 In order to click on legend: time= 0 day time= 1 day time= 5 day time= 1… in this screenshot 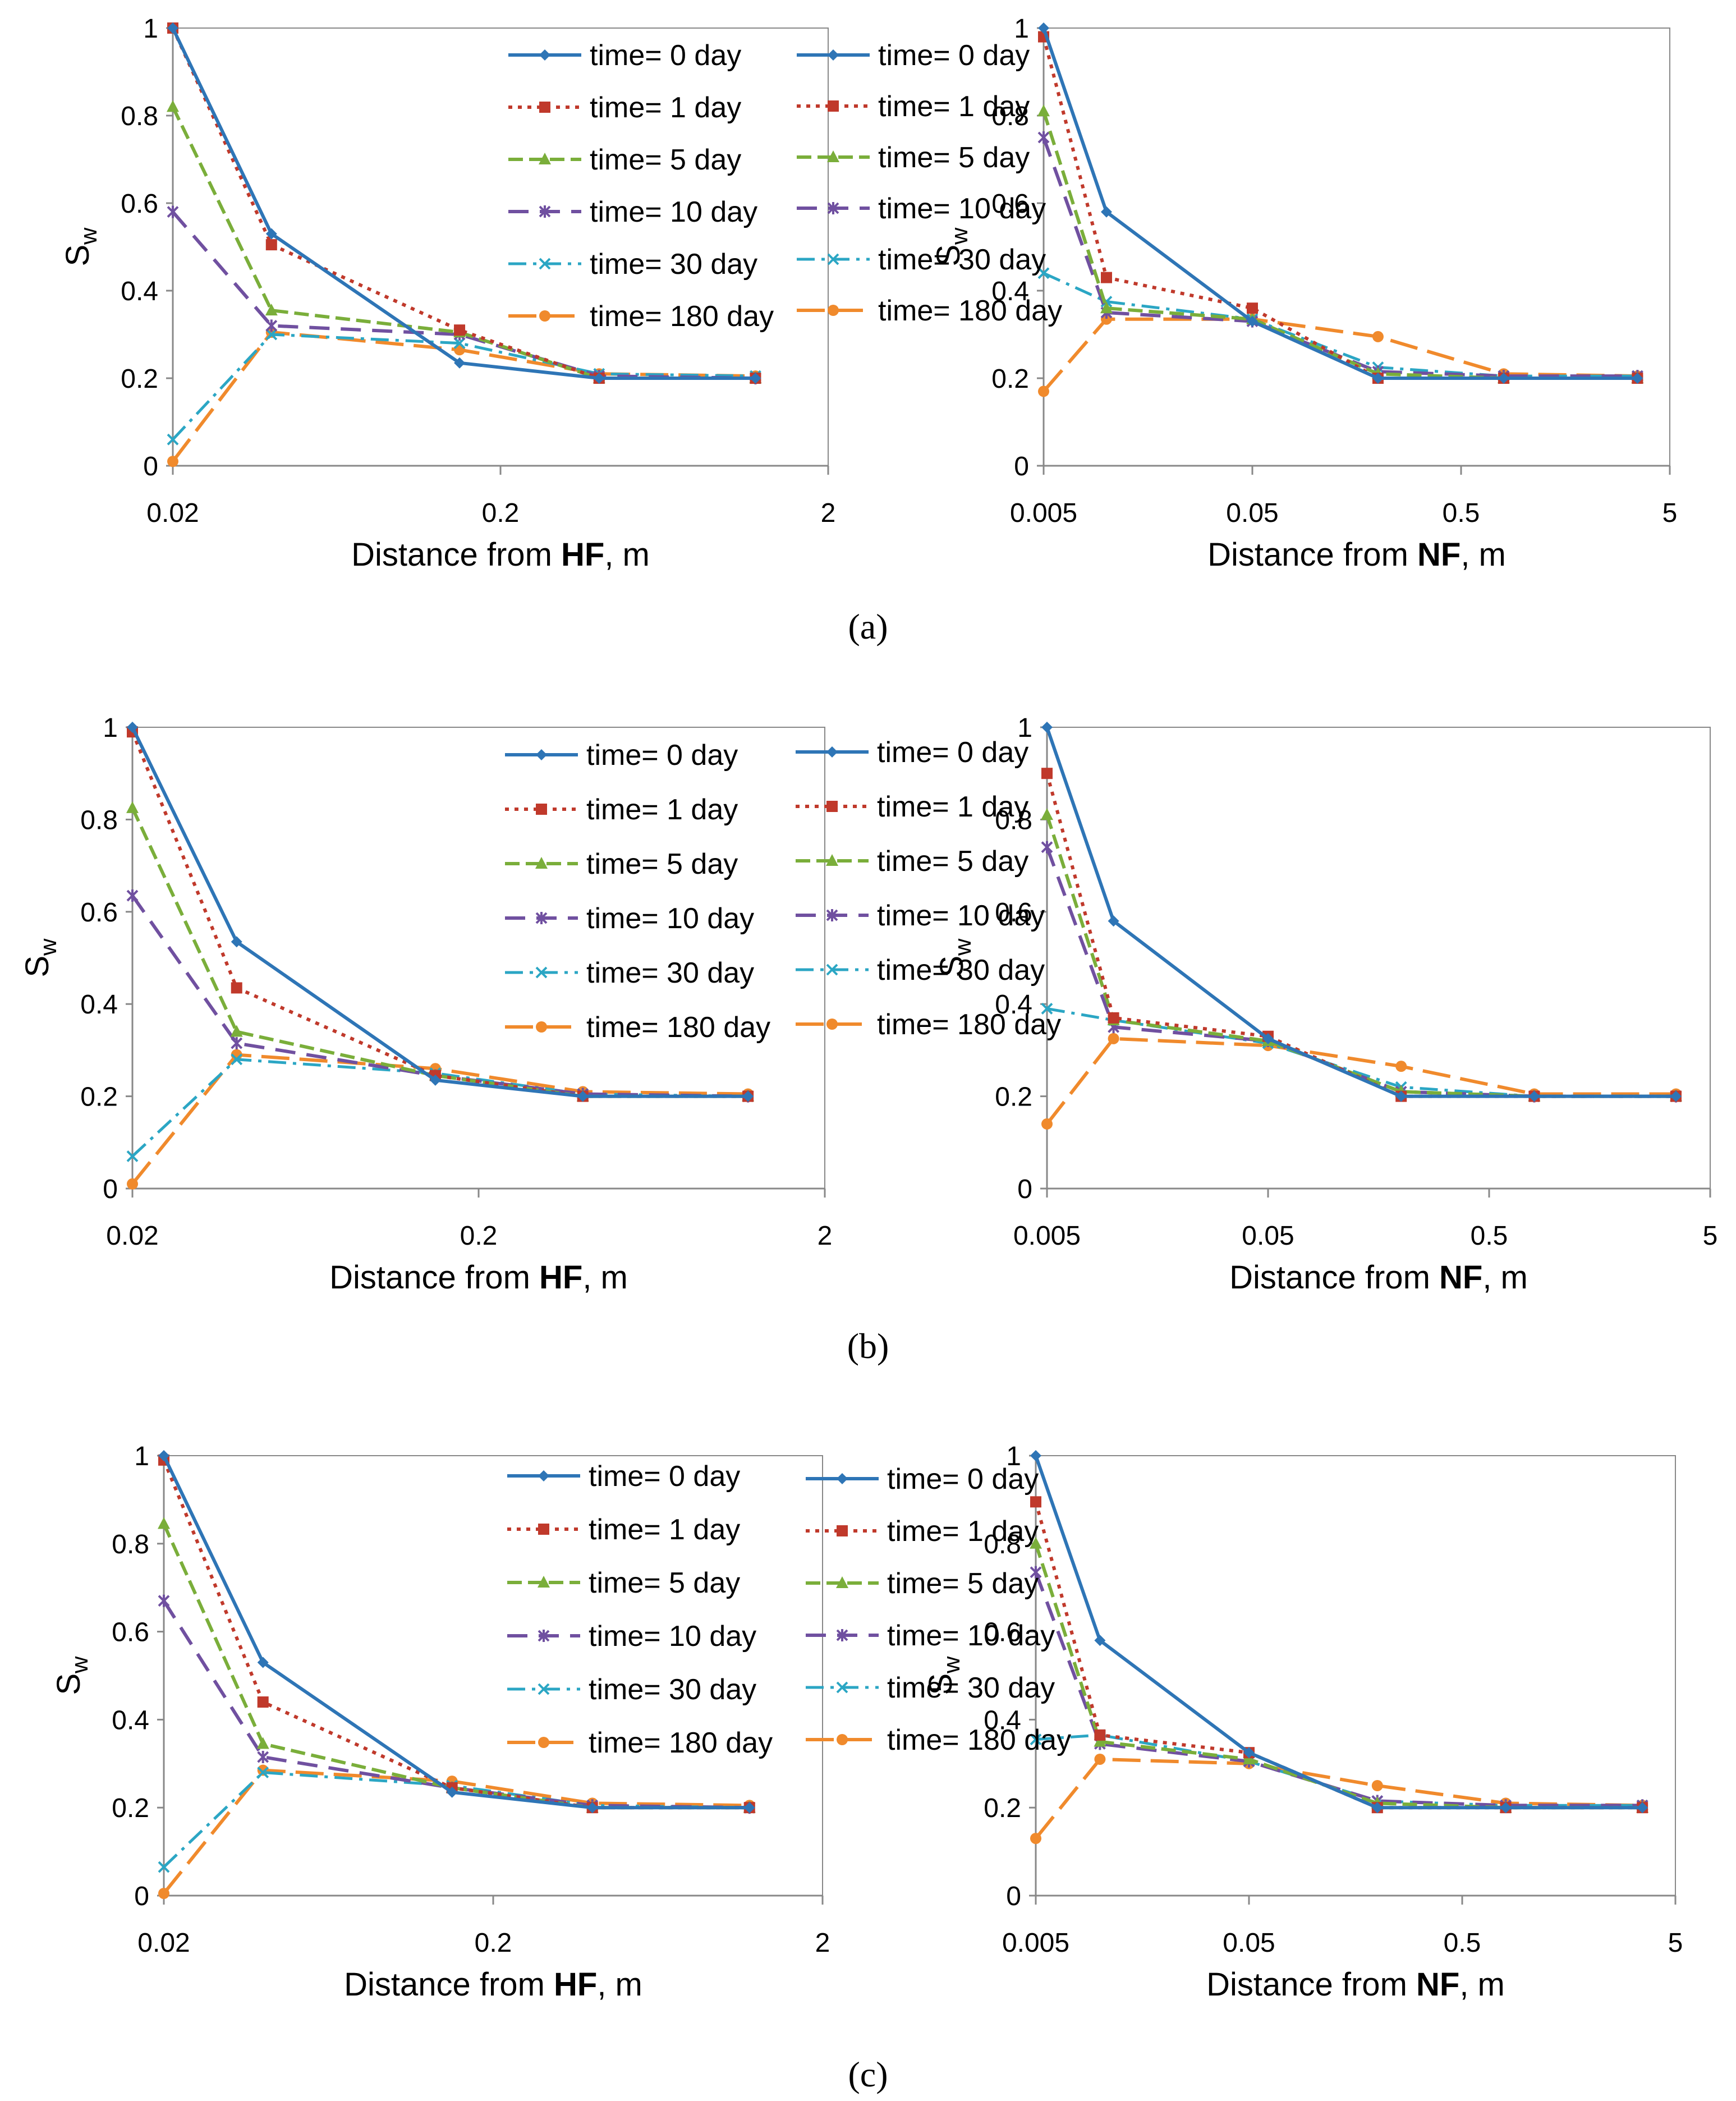, I will do `click(640, 1609)`.